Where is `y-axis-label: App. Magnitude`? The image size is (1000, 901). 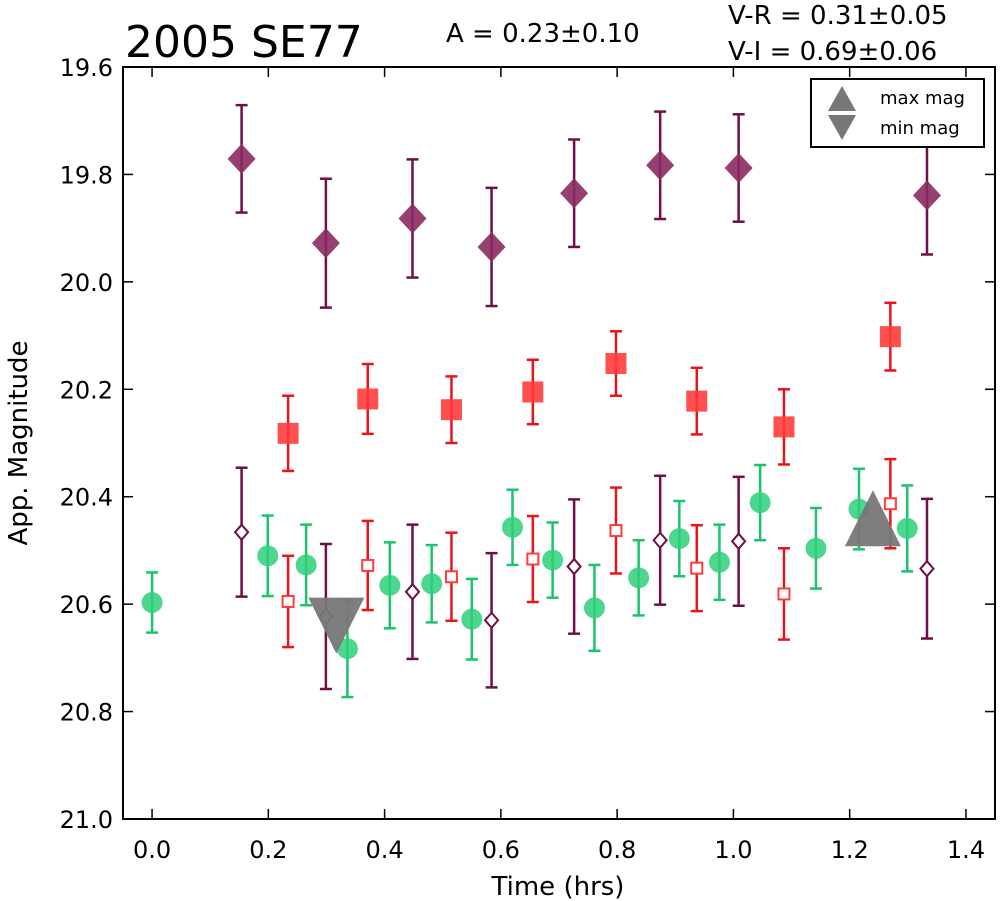
y-axis-label: App. Magnitude is located at coordinates (19, 442).